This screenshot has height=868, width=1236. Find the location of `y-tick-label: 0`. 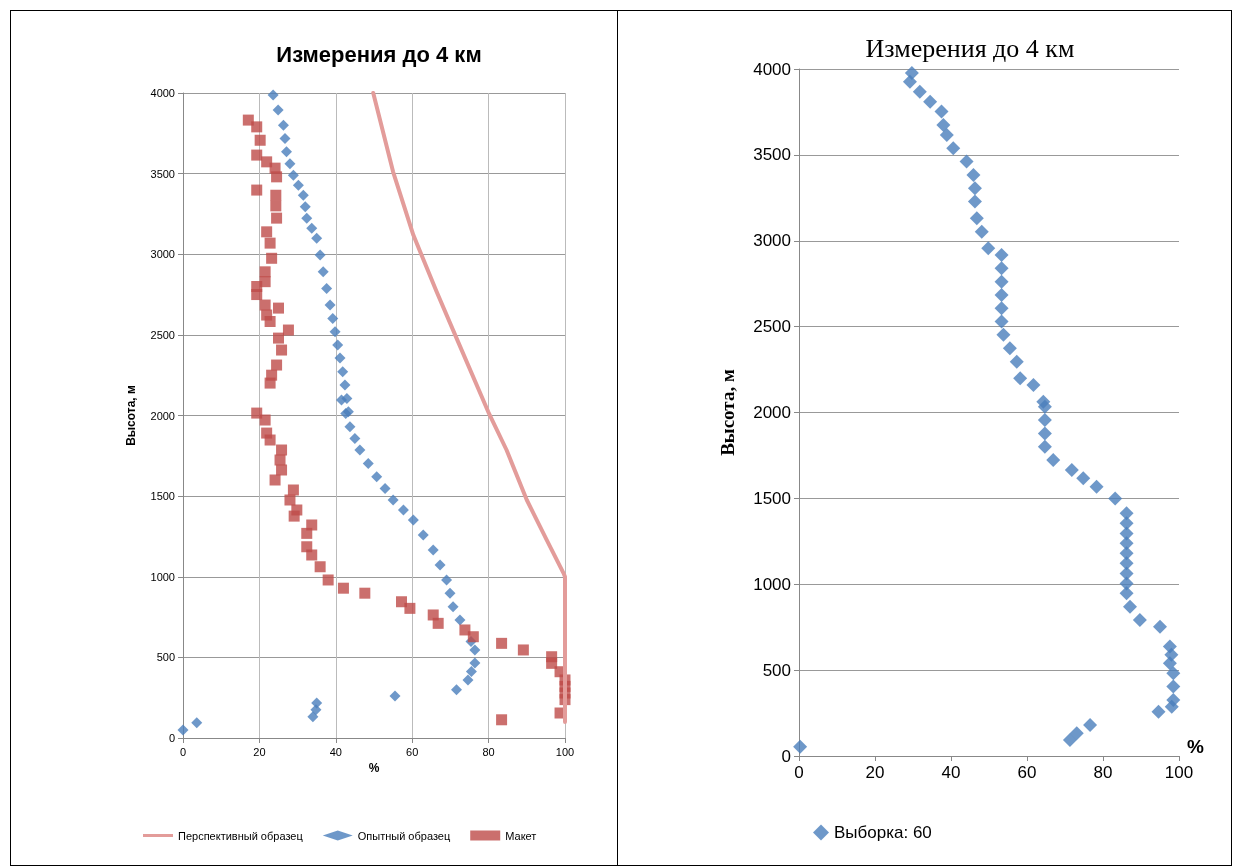

y-tick-label: 0 is located at coordinates (171, 738).